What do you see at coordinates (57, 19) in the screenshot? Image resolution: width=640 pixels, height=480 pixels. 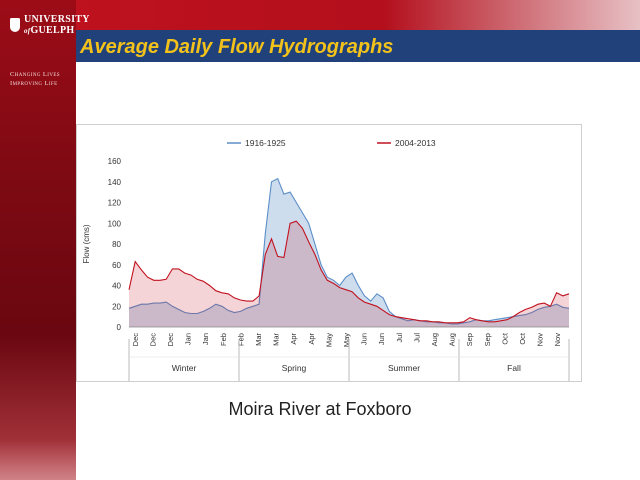 I see `logo-line-1: UNIVERSITY` at bounding box center [57, 19].